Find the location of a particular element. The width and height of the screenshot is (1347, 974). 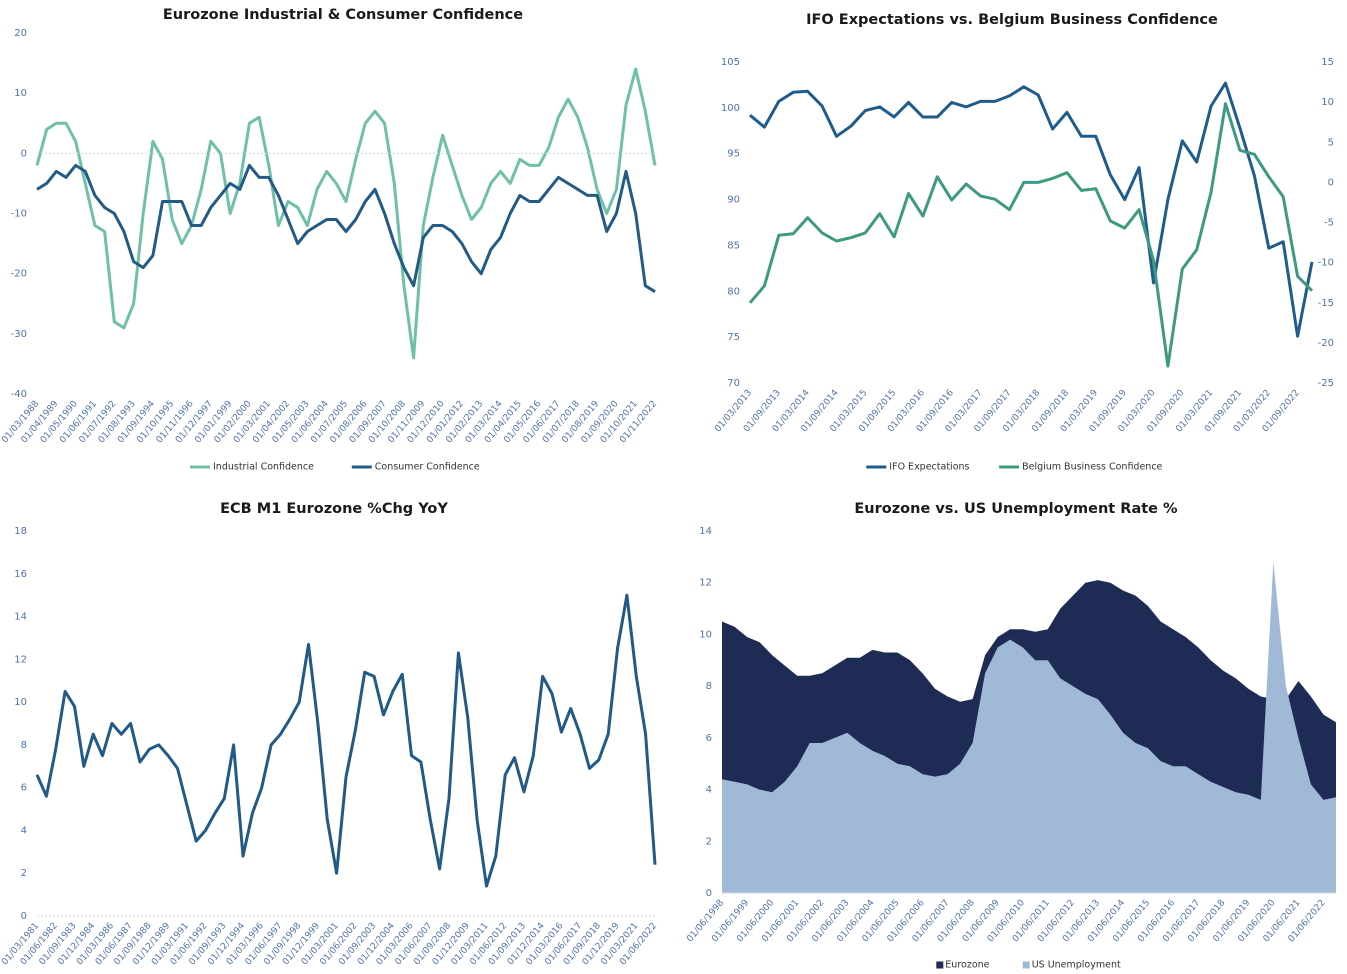

y2-tick-label: -5 is located at coordinates (1329, 223).